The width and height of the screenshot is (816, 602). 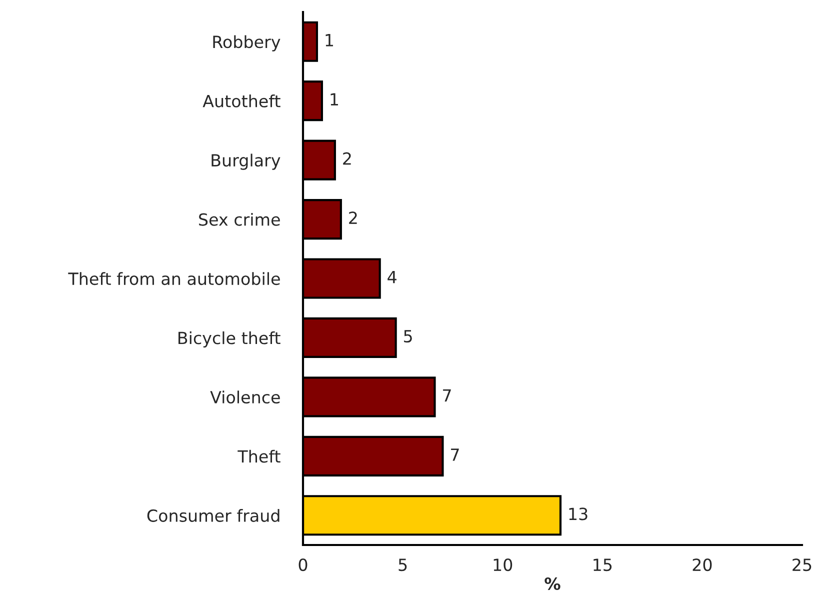 I want to click on data-label: 13, so click(x=578, y=514).